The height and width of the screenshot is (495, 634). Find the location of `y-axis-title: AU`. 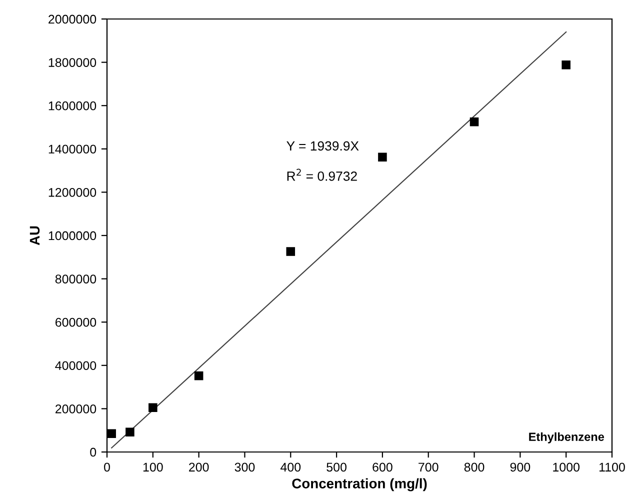

y-axis-title: AU is located at coordinates (35, 236).